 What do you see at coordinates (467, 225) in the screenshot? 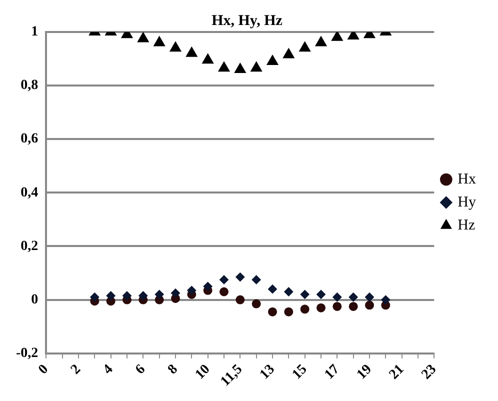
I see `legend-label: Hz` at bounding box center [467, 225].